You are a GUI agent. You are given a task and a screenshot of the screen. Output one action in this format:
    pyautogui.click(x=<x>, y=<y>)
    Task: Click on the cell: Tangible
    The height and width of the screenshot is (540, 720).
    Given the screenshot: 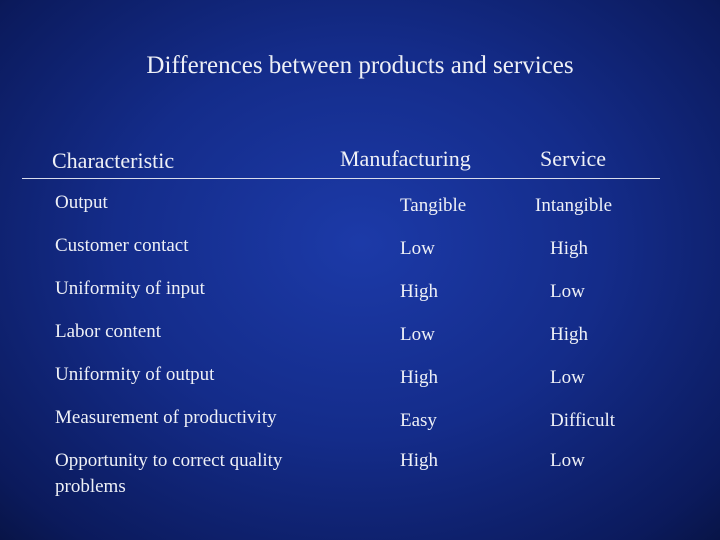 What is the action you would take?
    pyautogui.click(x=433, y=205)
    